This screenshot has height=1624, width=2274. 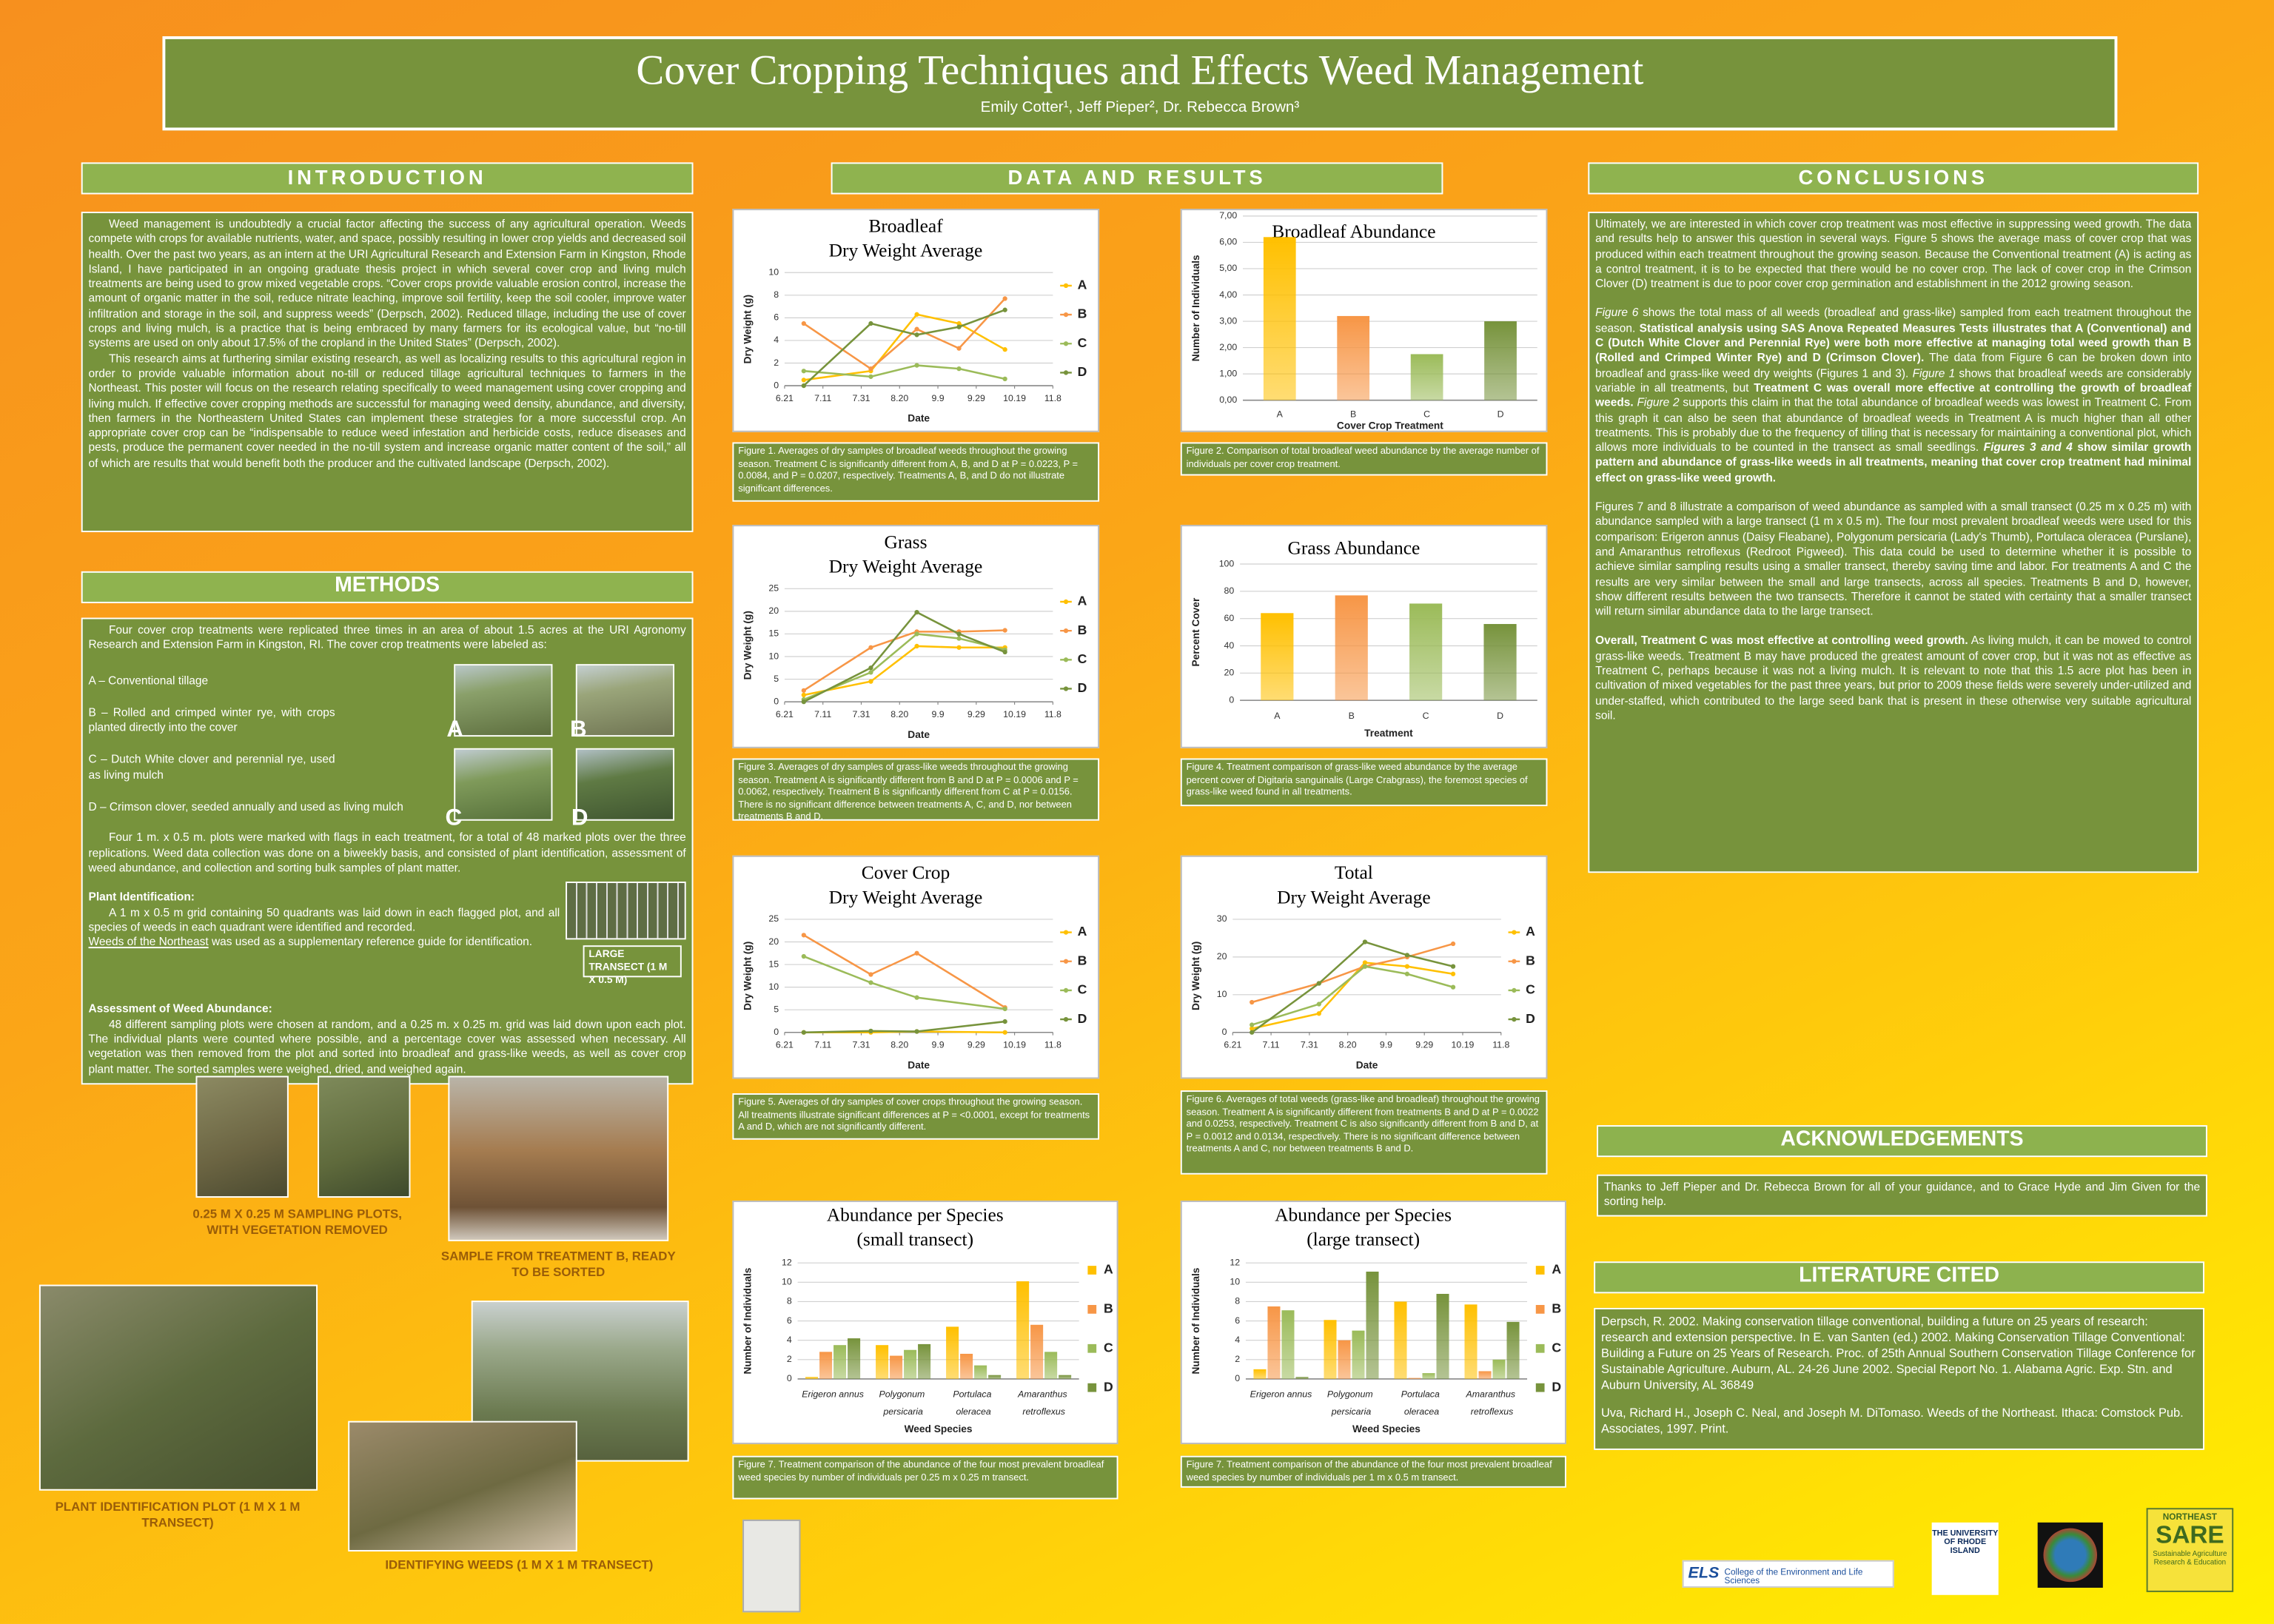 I want to click on photo-letter: A, so click(x=455, y=729).